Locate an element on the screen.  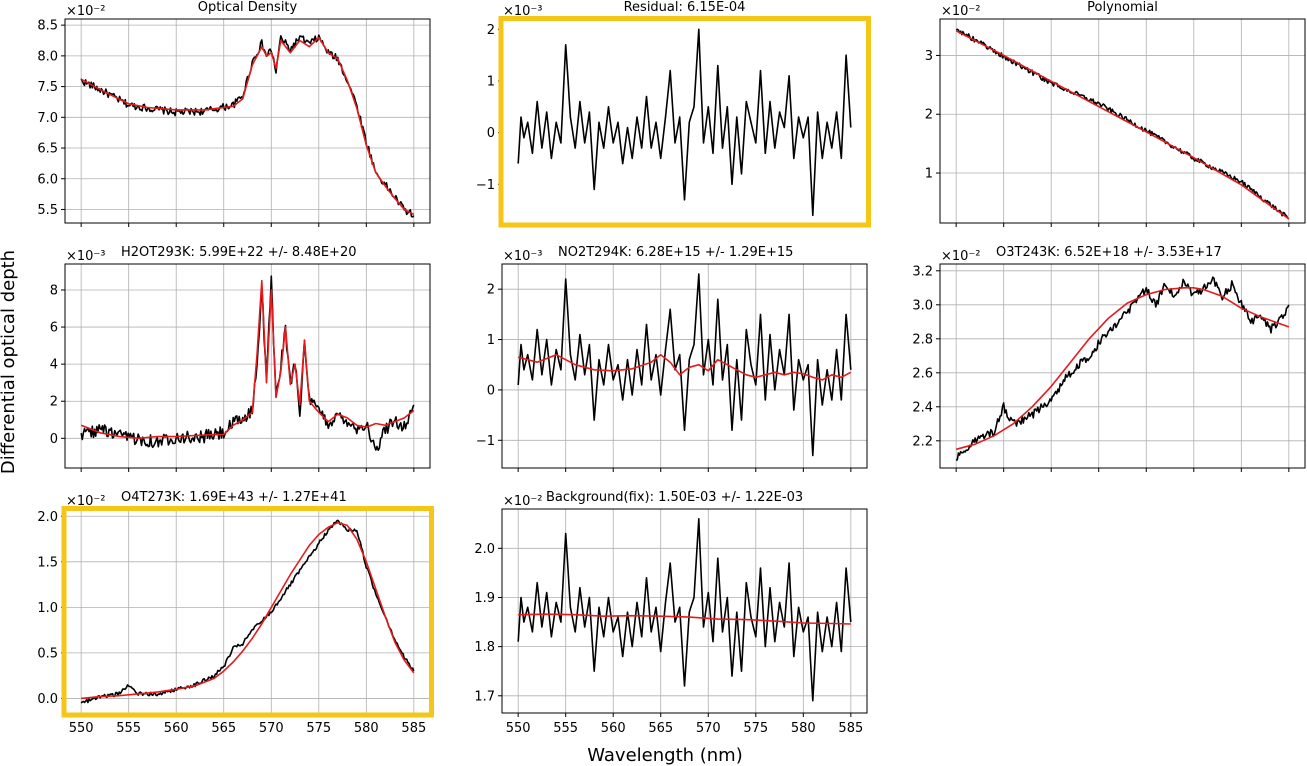
y-tick-label: 8 is located at coordinates (54, 290).